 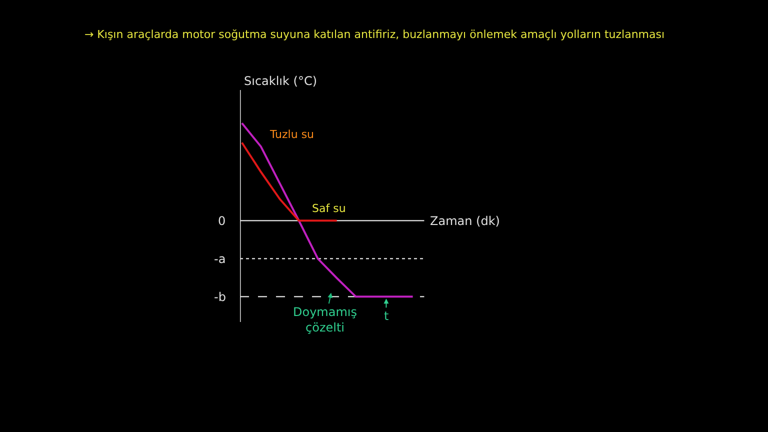 I want to click on chart-title: → Kışın araçlarda motor soğutma suyuna katılan antifiriz, buzlanmayı önlemek amaçlı yolların tuzlanması, so click(x=374, y=34).